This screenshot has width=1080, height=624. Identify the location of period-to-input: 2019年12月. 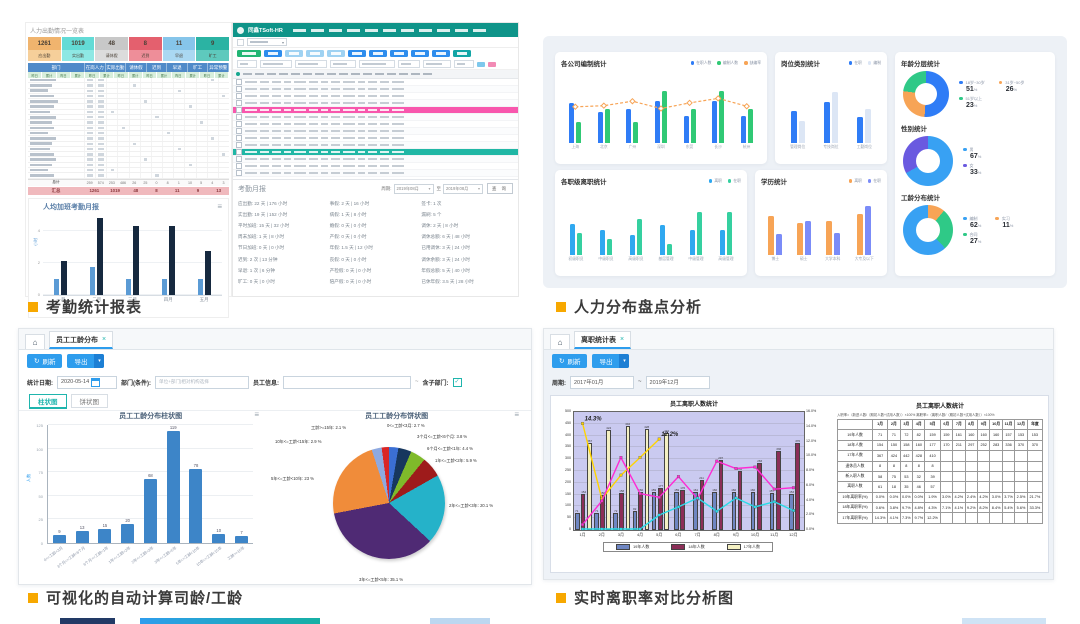
(677, 382).